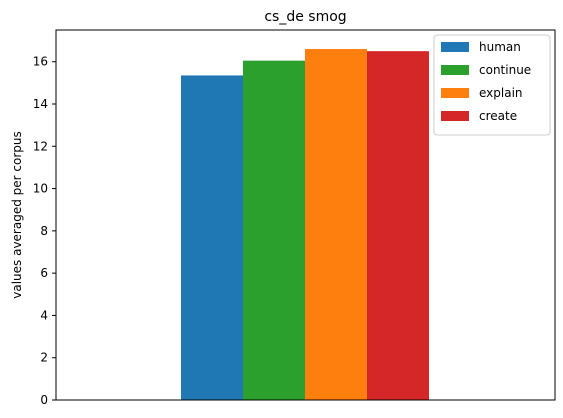  What do you see at coordinates (500, 47) in the screenshot?
I see `legend-label-human: human` at bounding box center [500, 47].